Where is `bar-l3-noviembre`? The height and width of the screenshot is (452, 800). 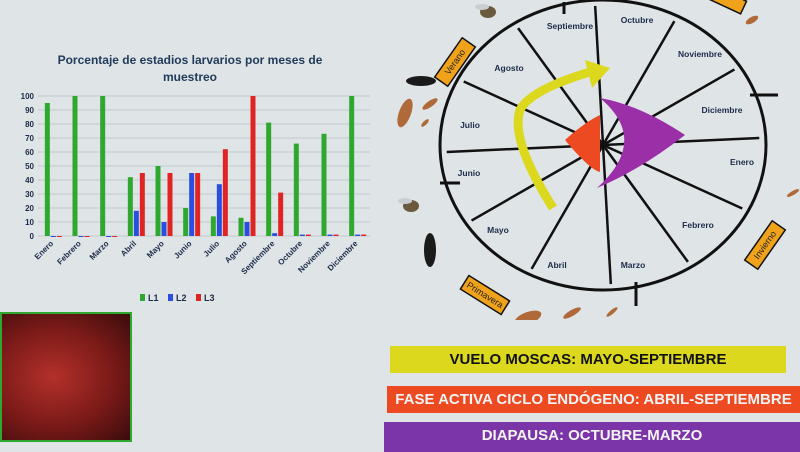 bar-l3-noviembre is located at coordinates (336, 235).